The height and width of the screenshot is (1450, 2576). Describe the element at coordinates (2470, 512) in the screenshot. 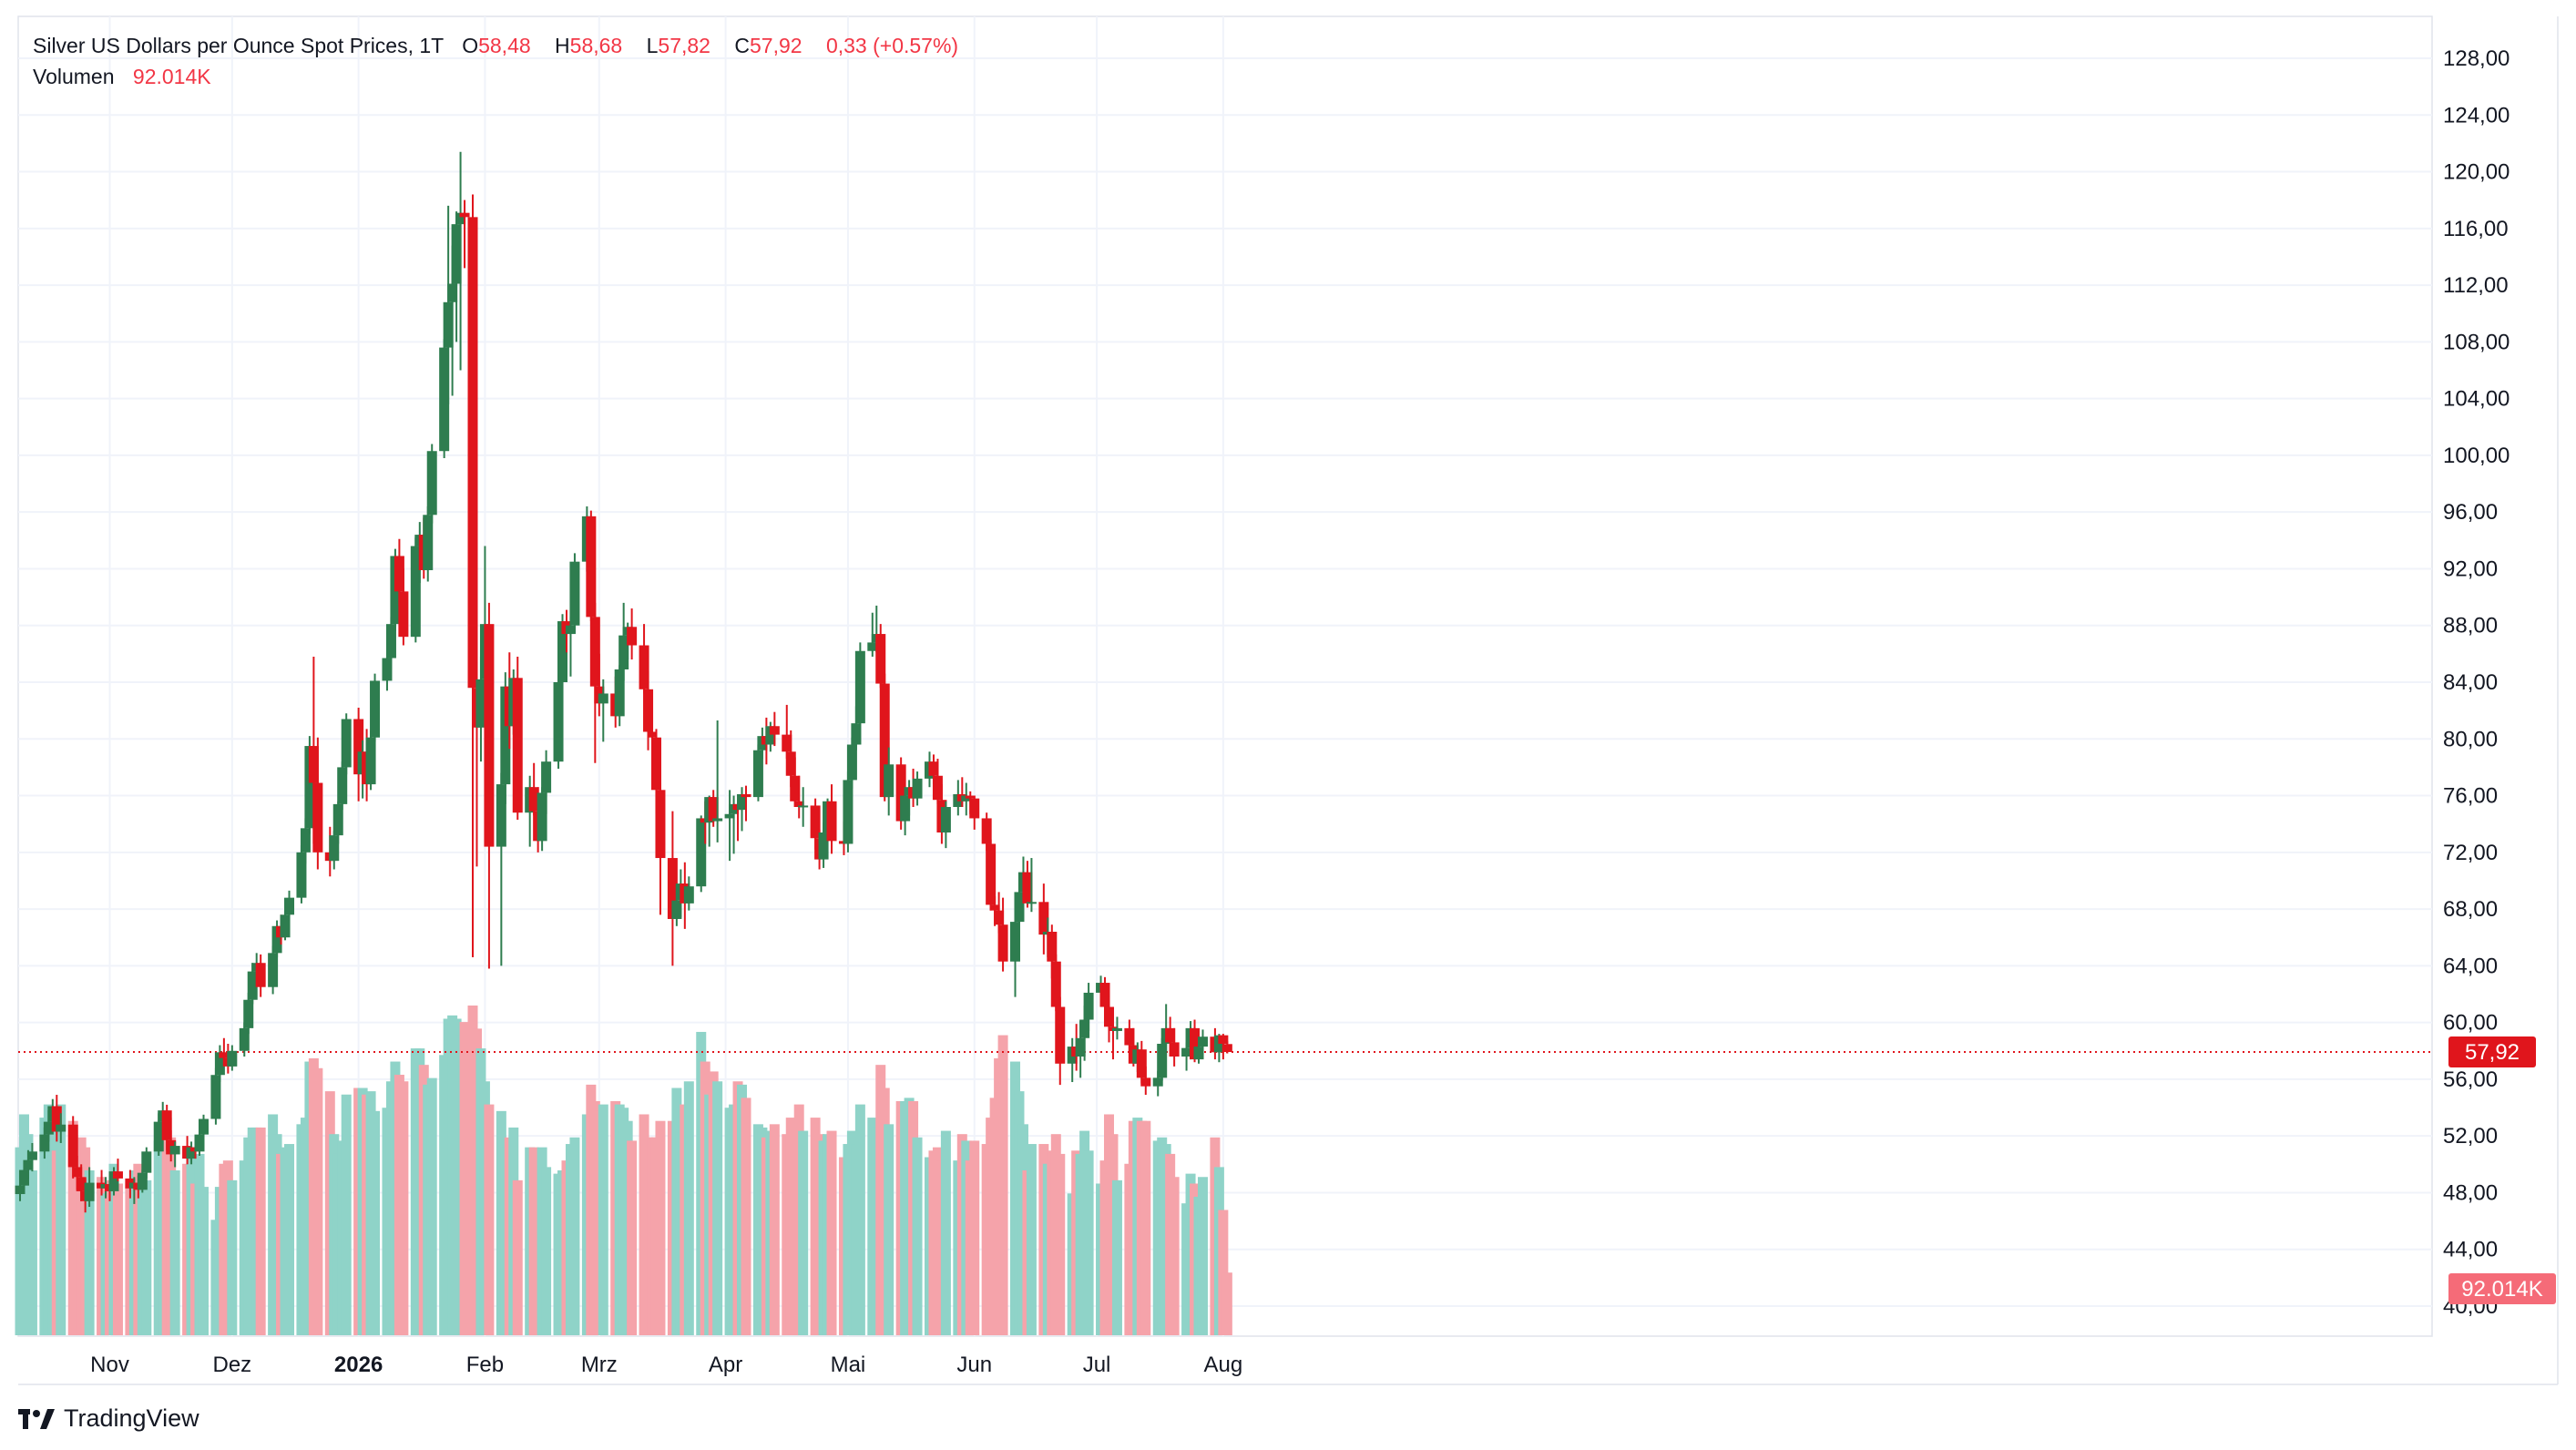

I see `y-tick-label: 96,00` at that location.